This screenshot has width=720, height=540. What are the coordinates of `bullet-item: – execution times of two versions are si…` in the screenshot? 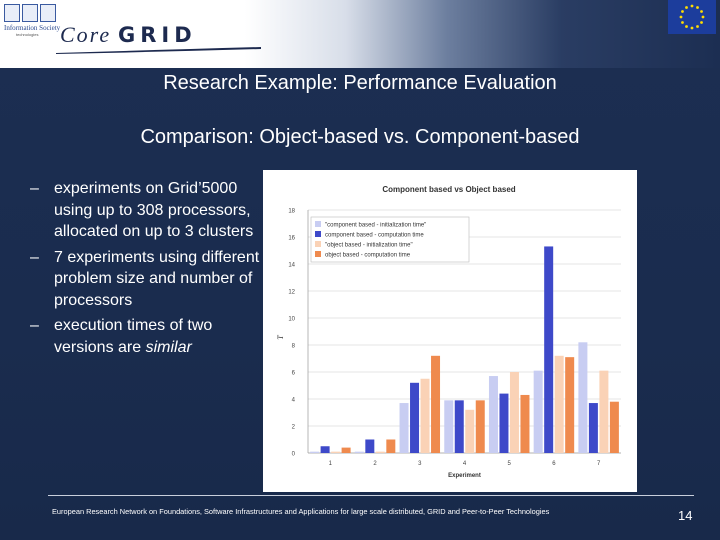 It's located at (121, 336).